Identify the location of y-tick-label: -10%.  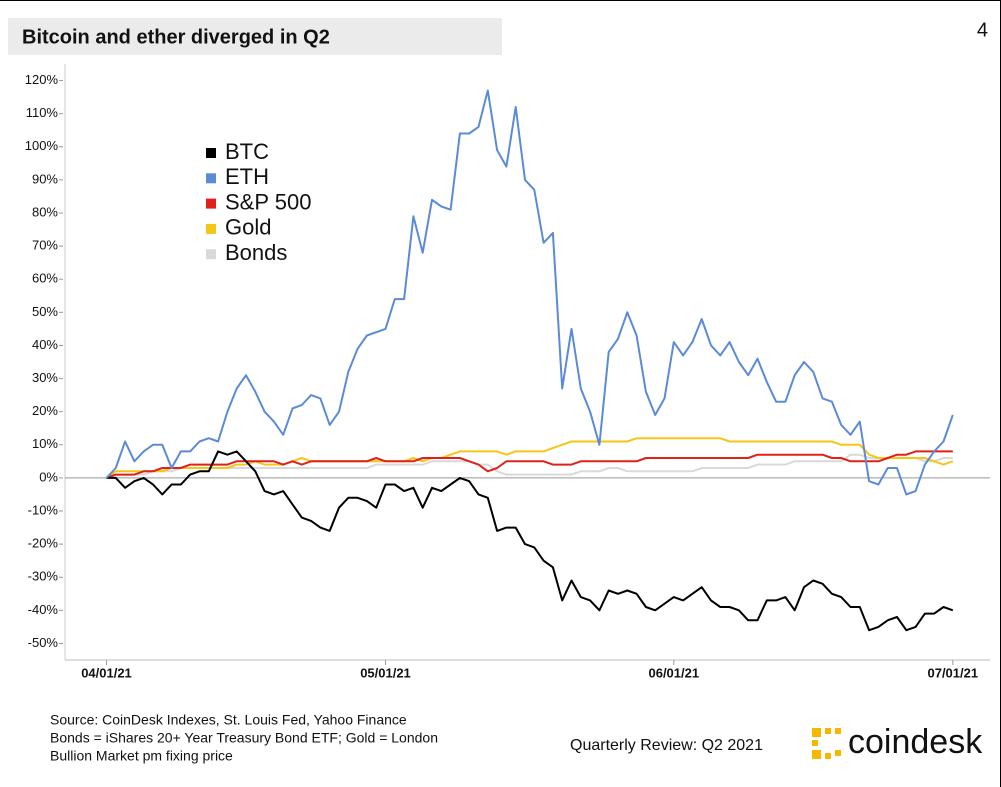
(43, 509).